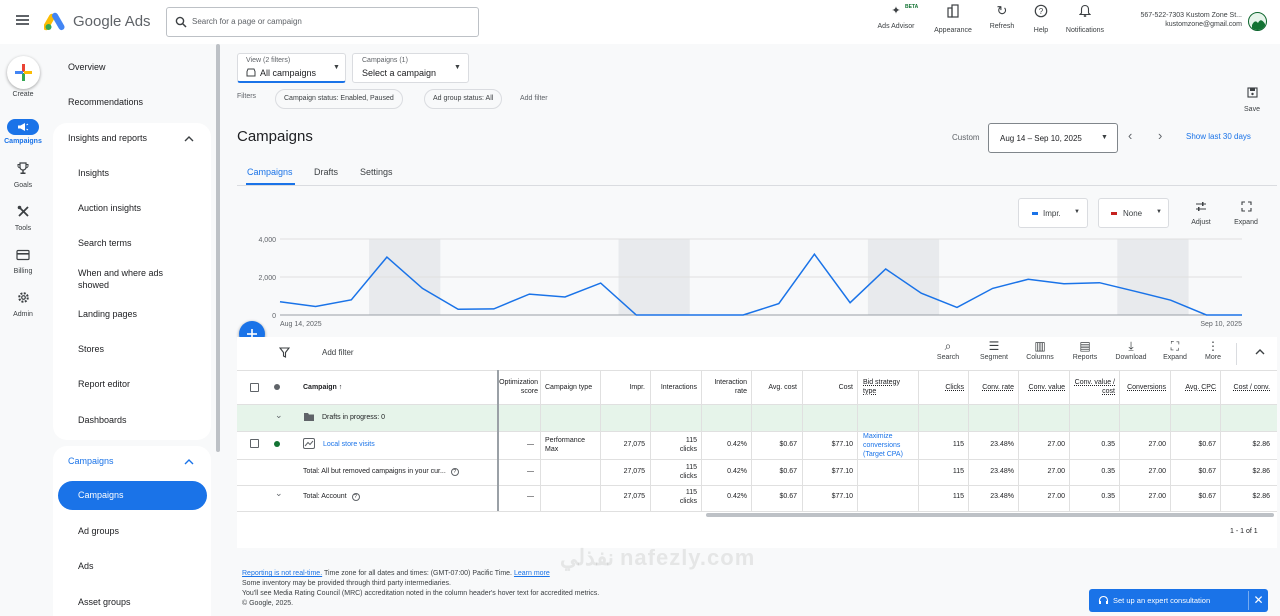 This screenshot has width=1280, height=616. What do you see at coordinates (1213, 349) in the screenshot?
I see `toolbar-more-button: ⋮ More` at bounding box center [1213, 349].